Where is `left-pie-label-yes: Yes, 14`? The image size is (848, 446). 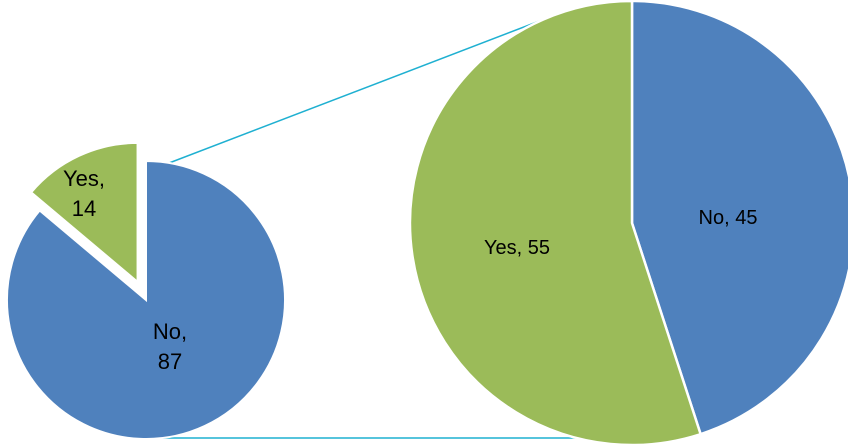
left-pie-label-yes: Yes, 14 is located at coordinates (84, 193).